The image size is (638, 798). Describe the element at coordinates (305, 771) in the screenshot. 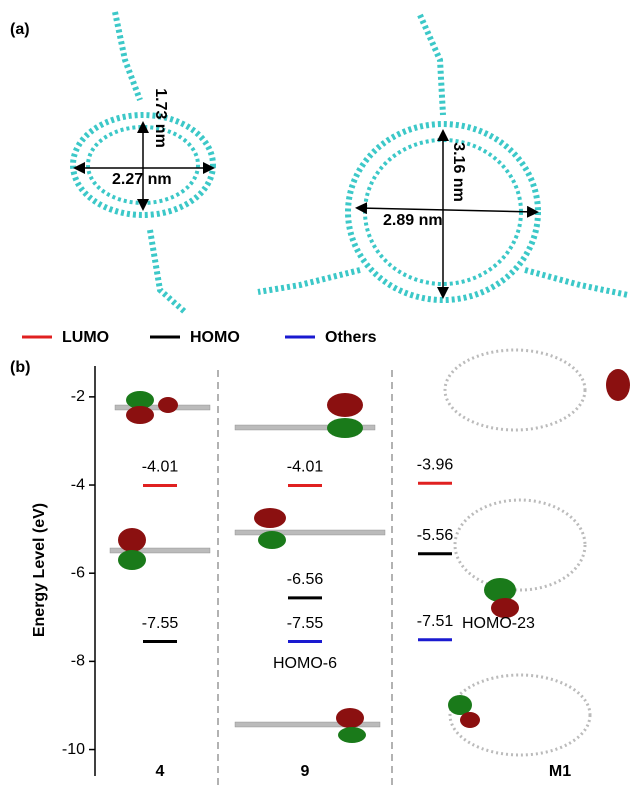

I see `x-tick-label: 9` at that location.